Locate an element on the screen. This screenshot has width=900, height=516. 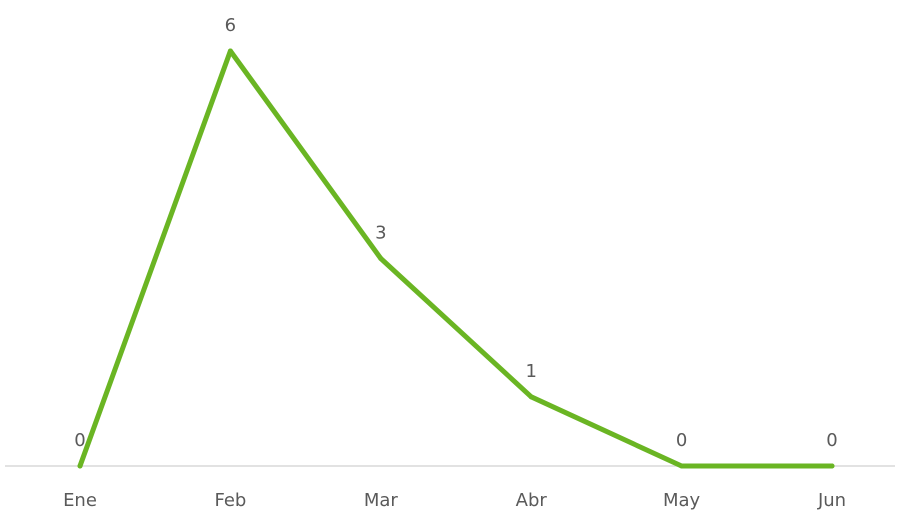
x-tick-label: Abr is located at coordinates (532, 500).